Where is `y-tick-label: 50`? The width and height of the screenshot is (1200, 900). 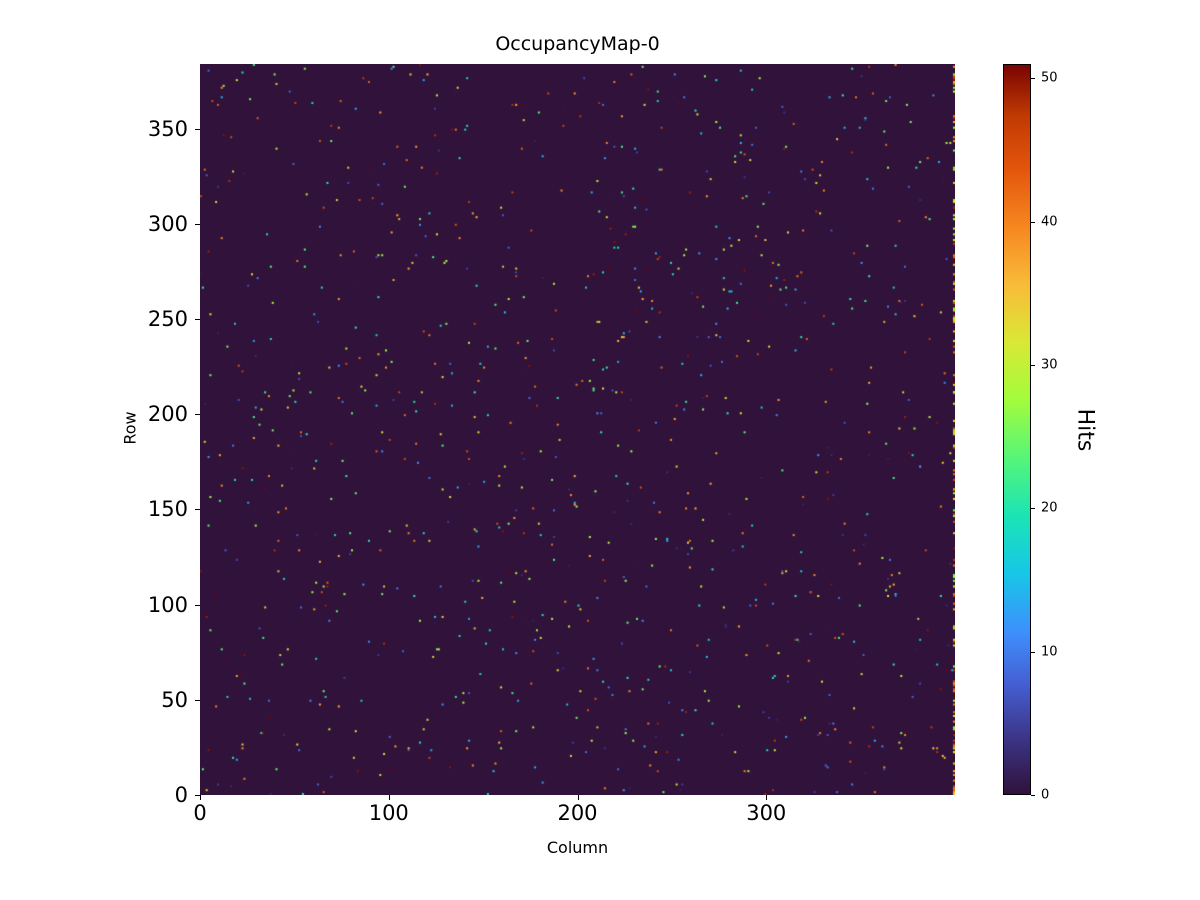
y-tick-label: 50 is located at coordinates (174, 699).